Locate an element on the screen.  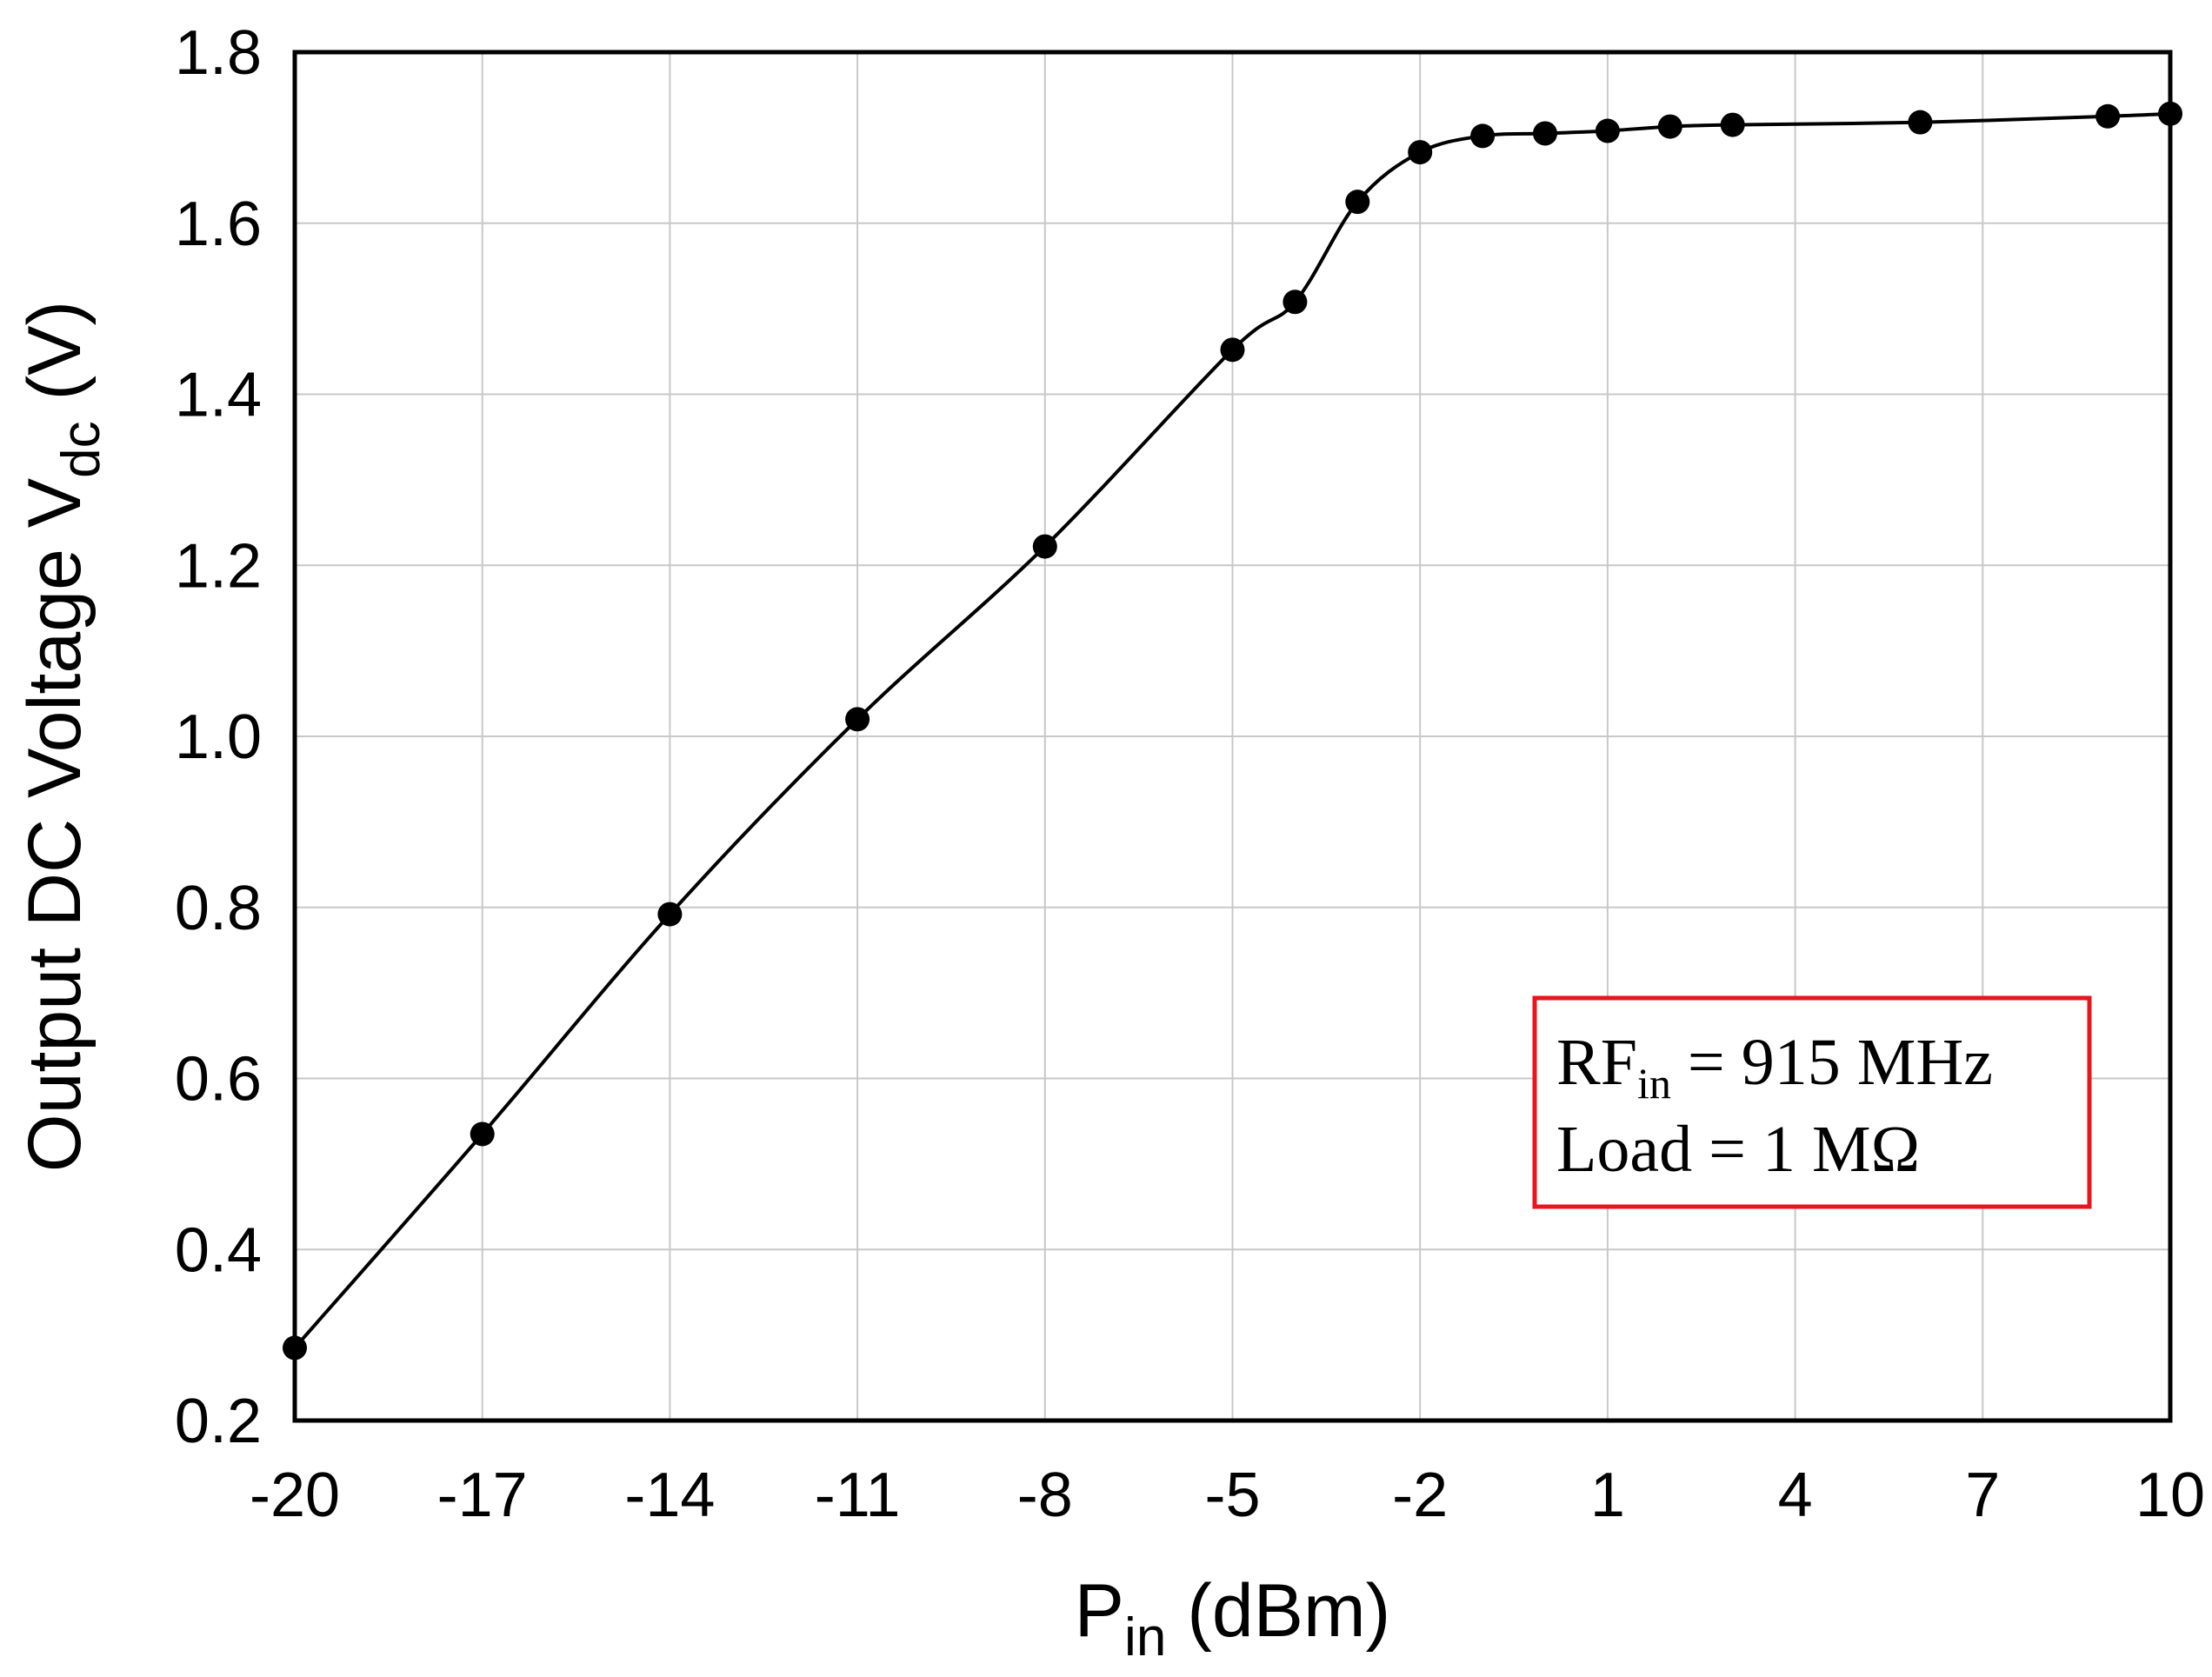
annotation-line-1: RFin = 915 MHz is located at coordinates (1774, 1067).